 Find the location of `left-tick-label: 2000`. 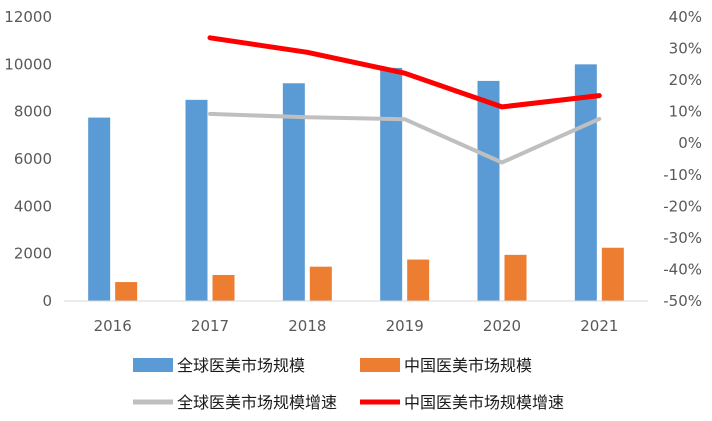

left-tick-label: 2000 is located at coordinates (33, 254).